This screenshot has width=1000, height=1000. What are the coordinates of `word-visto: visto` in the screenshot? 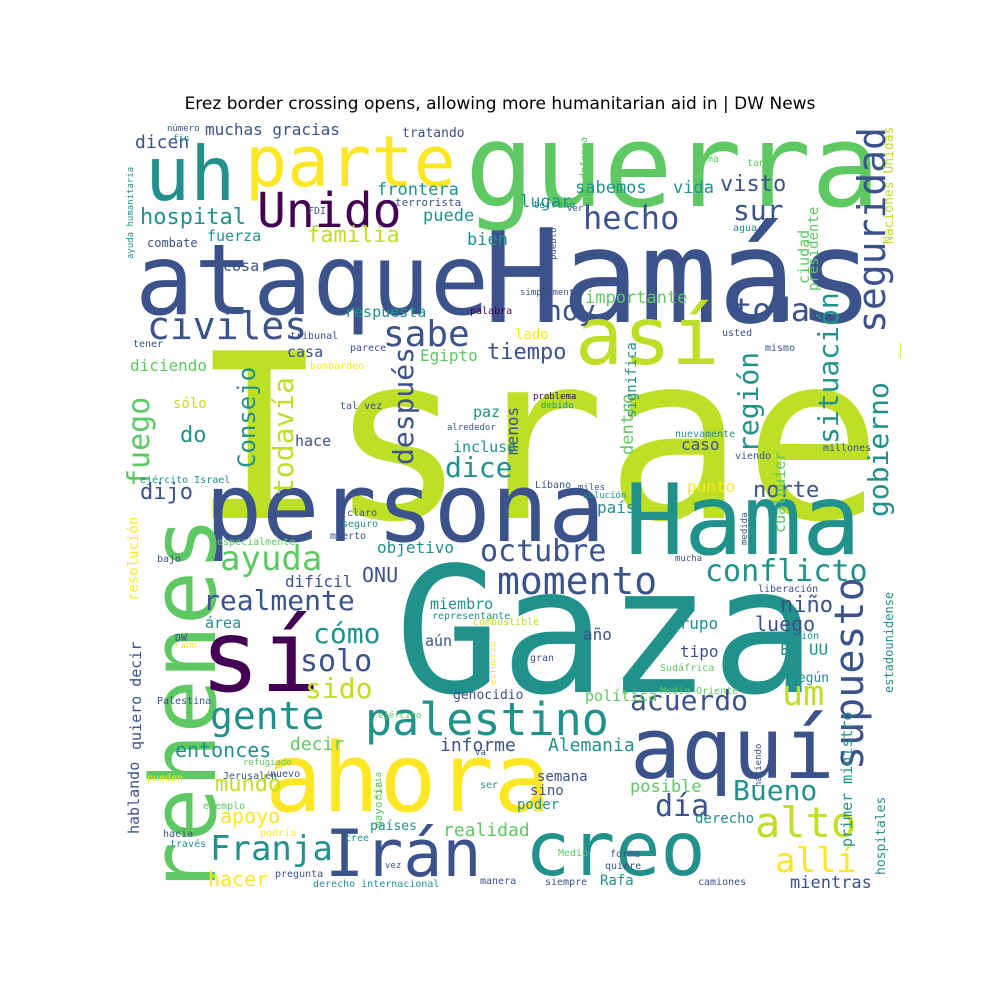 It's located at (753, 184).